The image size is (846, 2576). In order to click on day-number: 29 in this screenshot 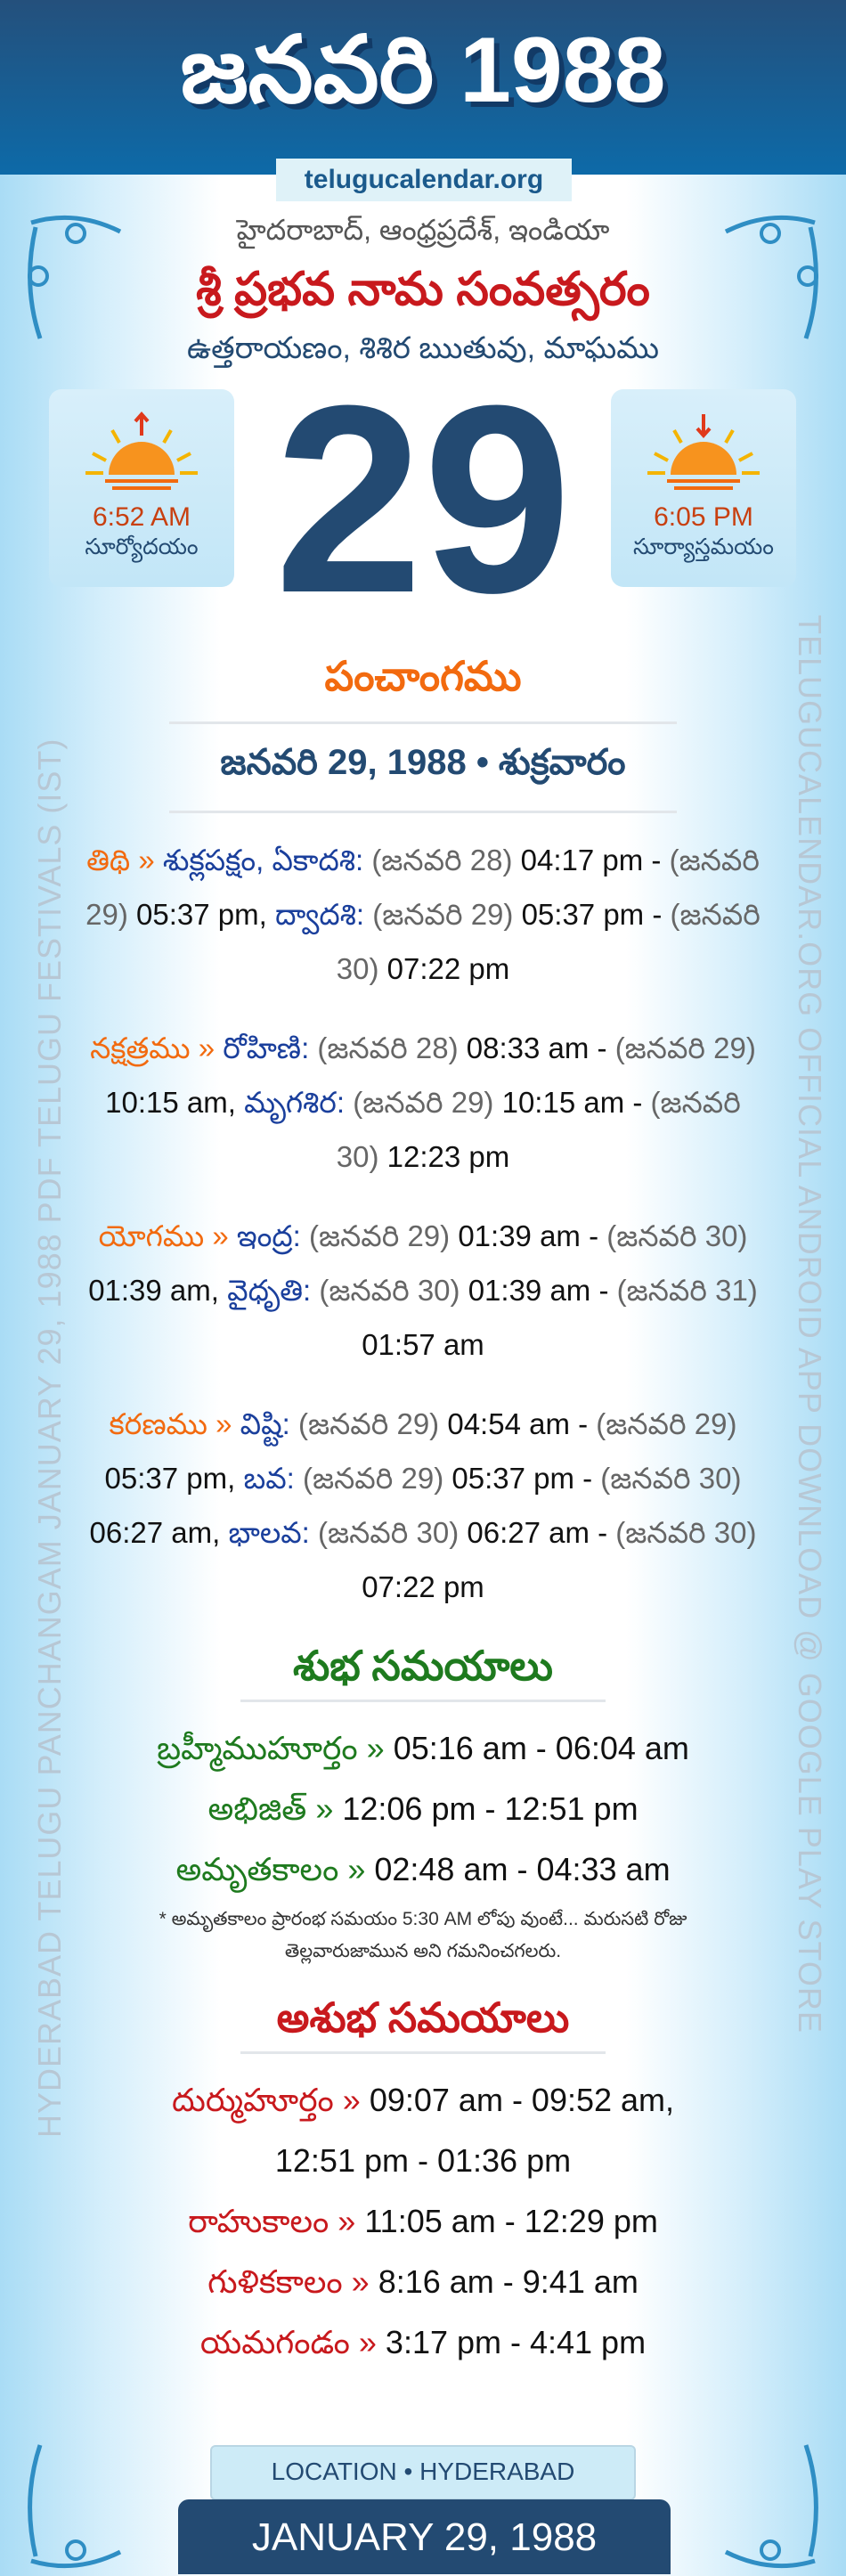, I will do `click(423, 498)`.